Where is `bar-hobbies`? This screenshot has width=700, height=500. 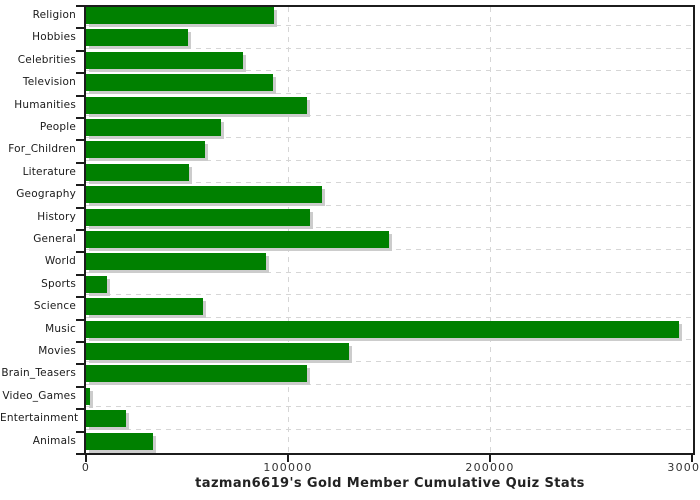 bar-hobbies is located at coordinates (137, 37).